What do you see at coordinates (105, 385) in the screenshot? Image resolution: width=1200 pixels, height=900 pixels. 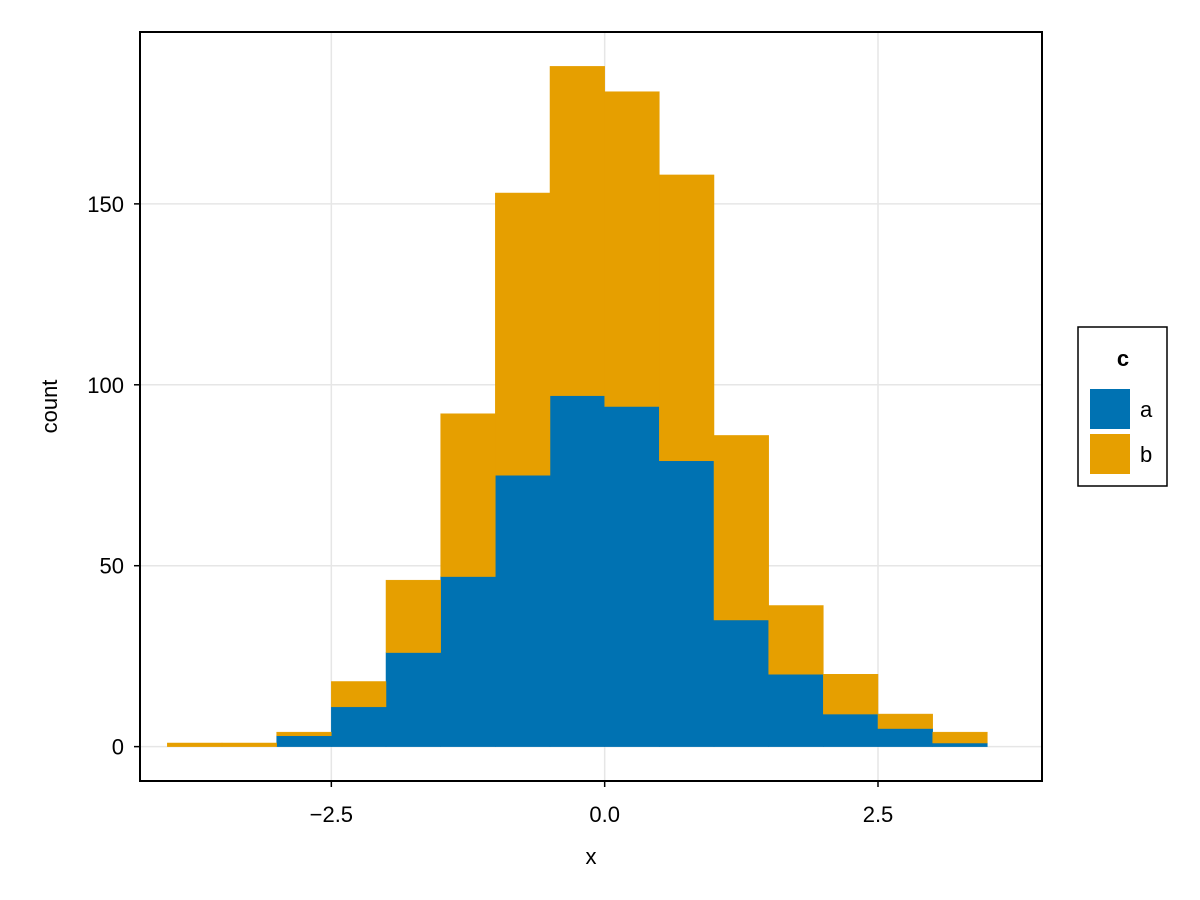 I see `y-tick-label-2: 100` at bounding box center [105, 385].